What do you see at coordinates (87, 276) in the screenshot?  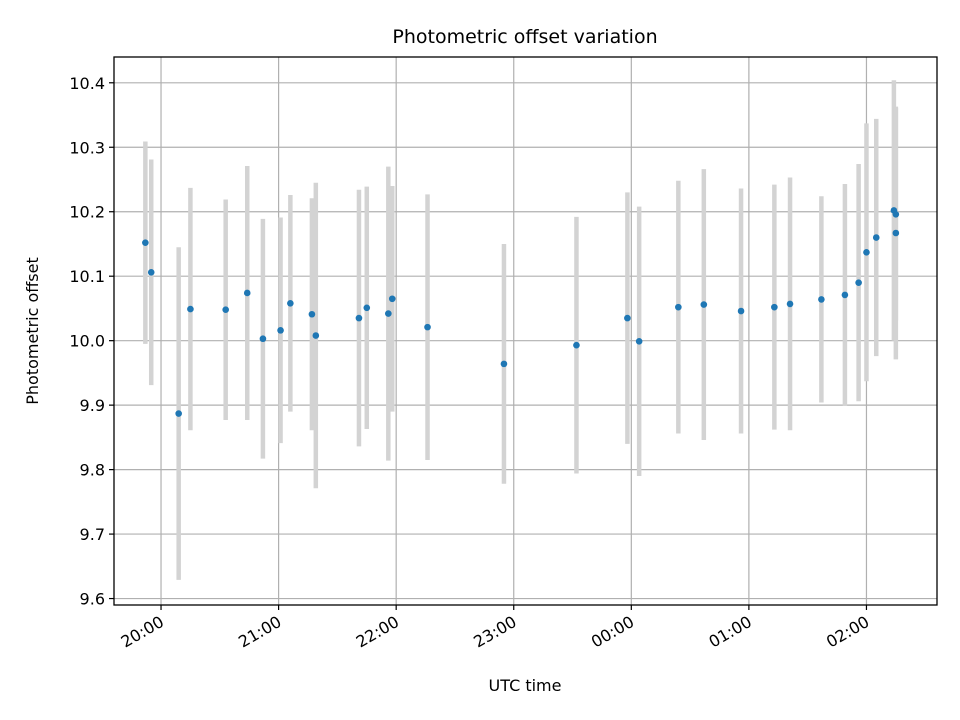 I see `y-tick-label: 10.1` at bounding box center [87, 276].